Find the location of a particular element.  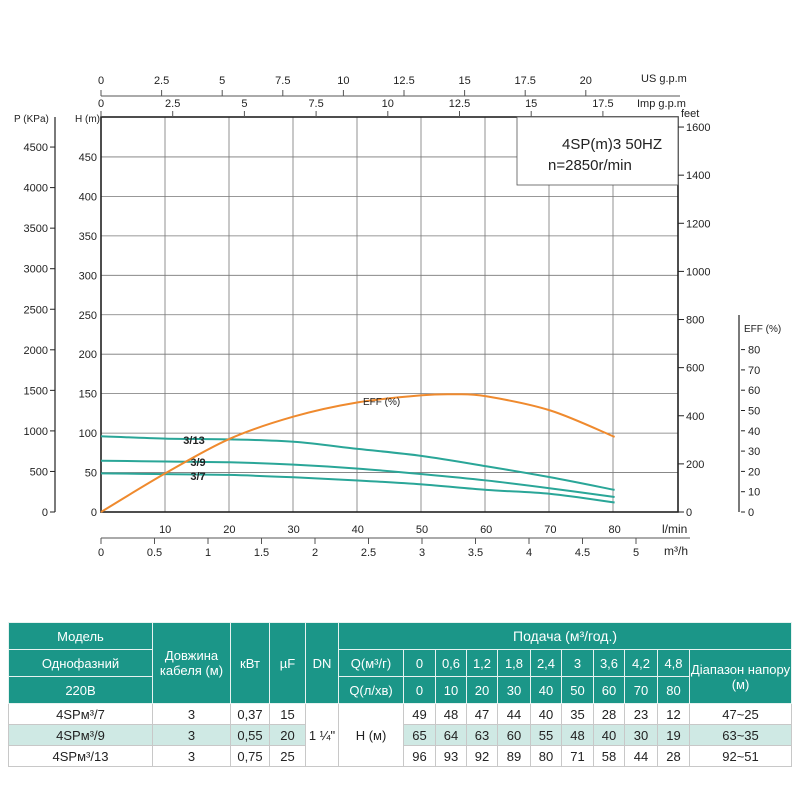

feet-tick-label: 0 is located at coordinates (689, 513).